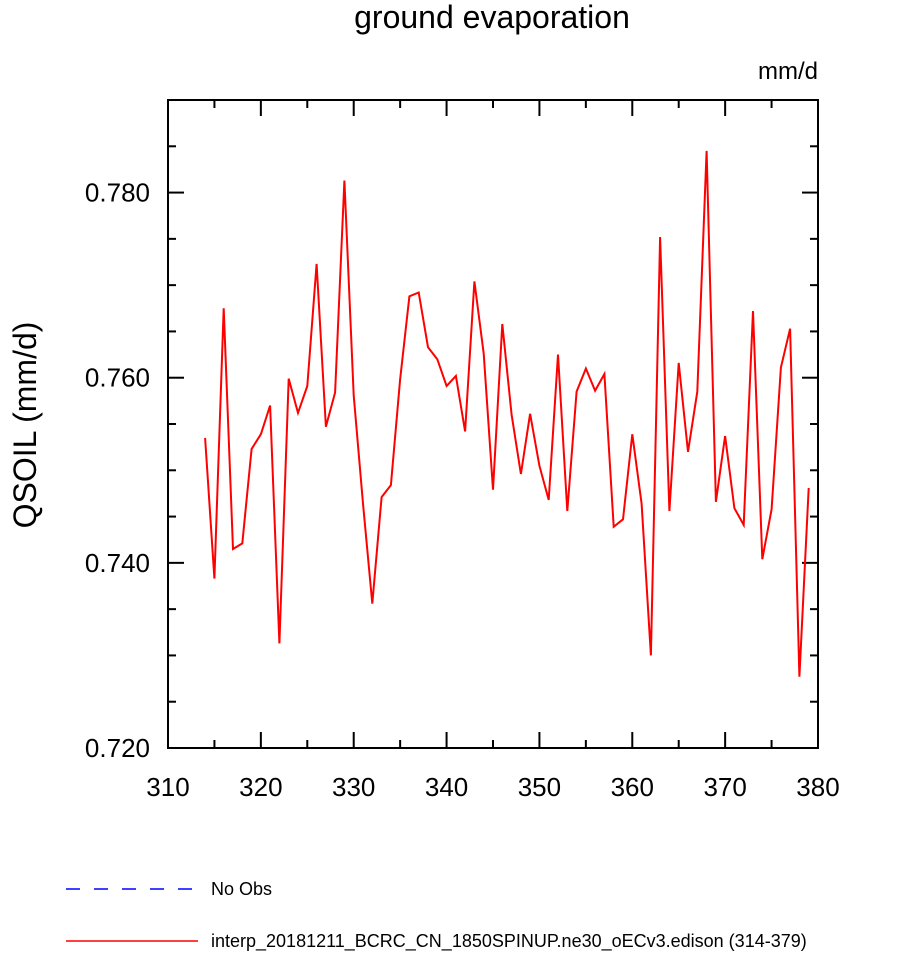  I want to click on y-axis-label: QSOIL (mm/d), so click(25, 425).